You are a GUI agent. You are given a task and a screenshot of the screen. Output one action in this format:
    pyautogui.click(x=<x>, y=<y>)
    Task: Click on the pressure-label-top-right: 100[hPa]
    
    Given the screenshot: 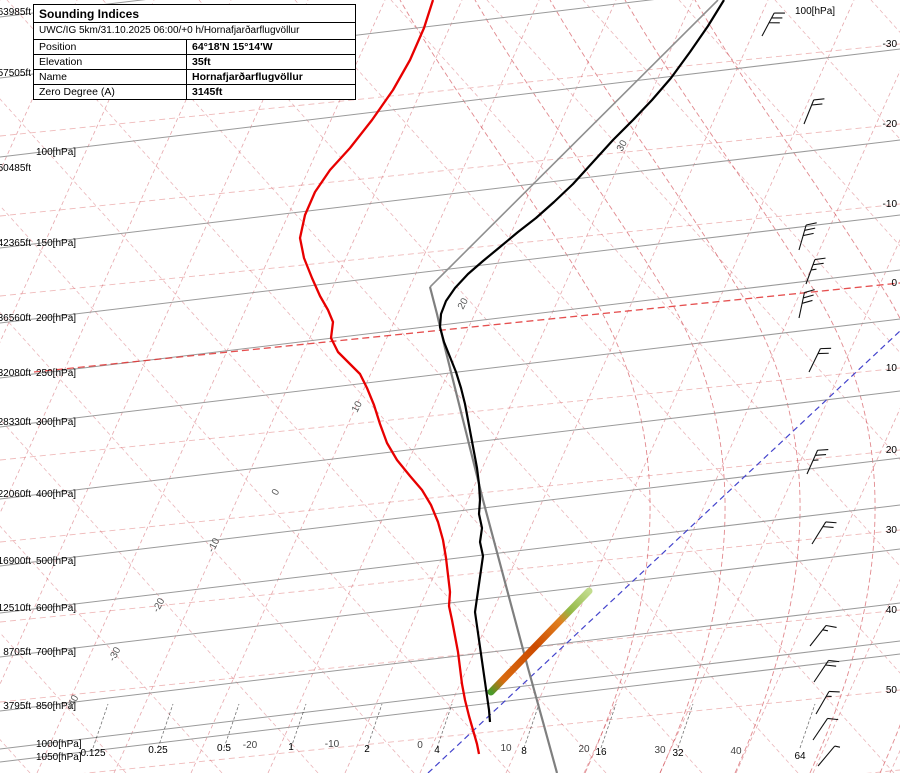 What is the action you would take?
    pyautogui.click(x=815, y=11)
    